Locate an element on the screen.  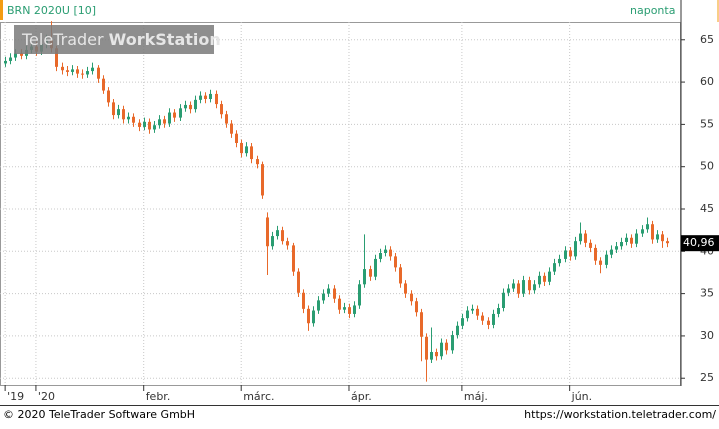
footer-left: © 2020 TeleTrader Software GmbH is located at coordinates (99, 414).